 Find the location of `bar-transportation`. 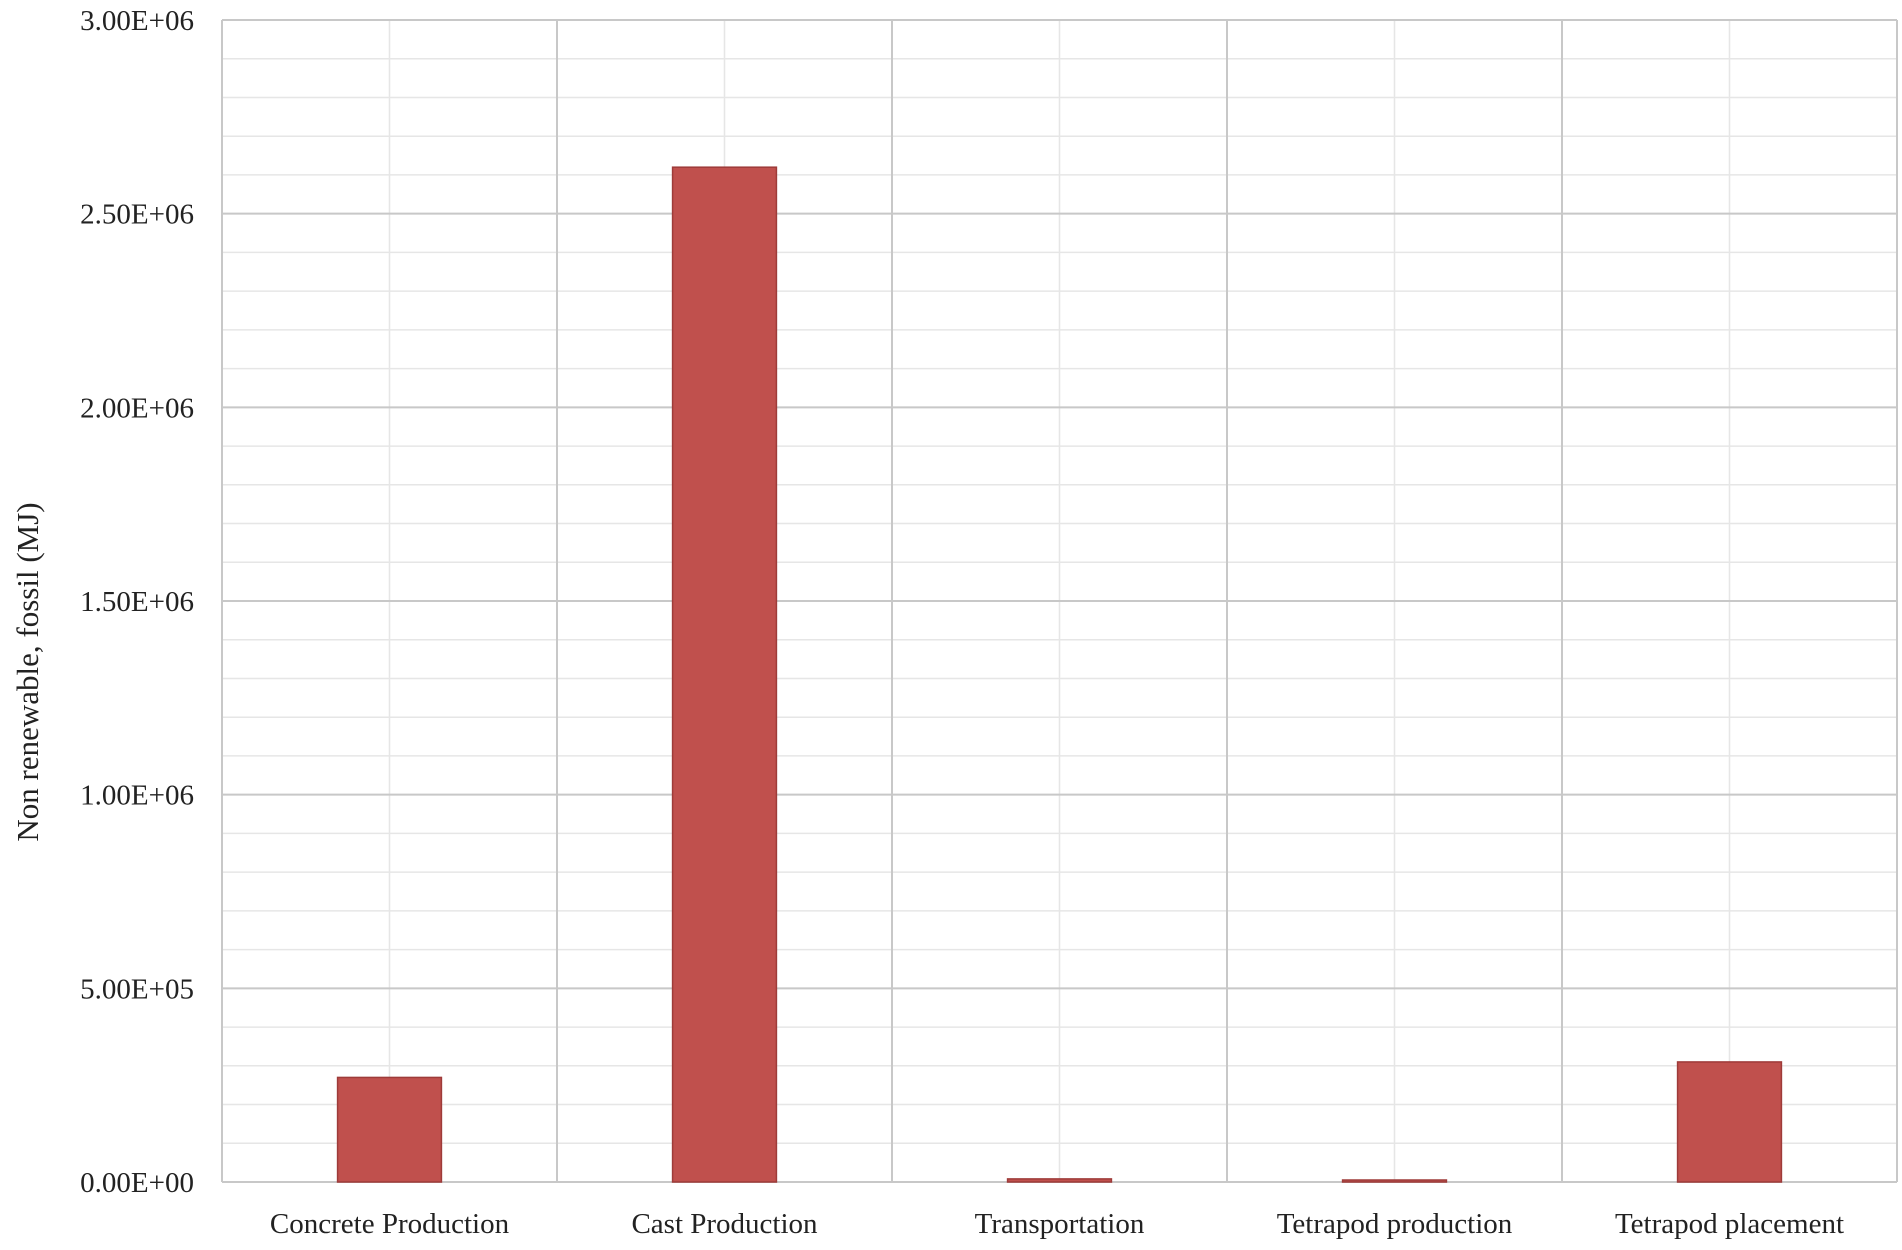

bar-transportation is located at coordinates (1059, 1180).